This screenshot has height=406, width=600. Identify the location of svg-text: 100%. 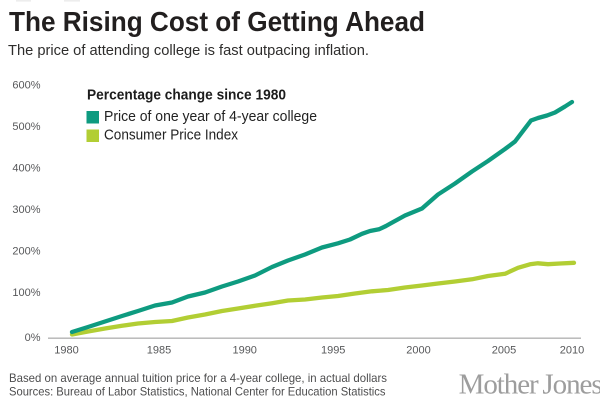
(26, 293).